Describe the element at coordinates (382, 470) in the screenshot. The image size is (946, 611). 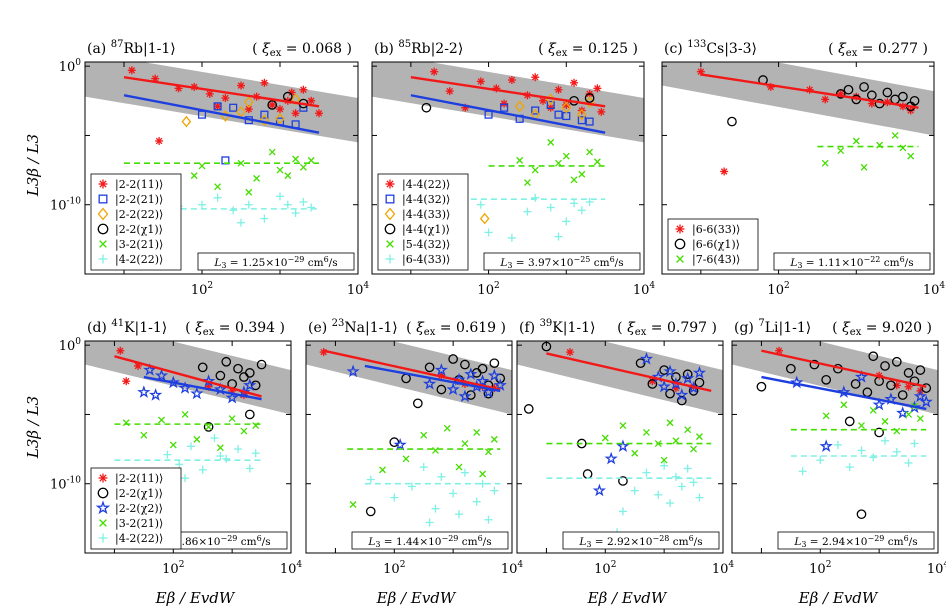
I see `panel-e-point-x-1-d2` at that location.